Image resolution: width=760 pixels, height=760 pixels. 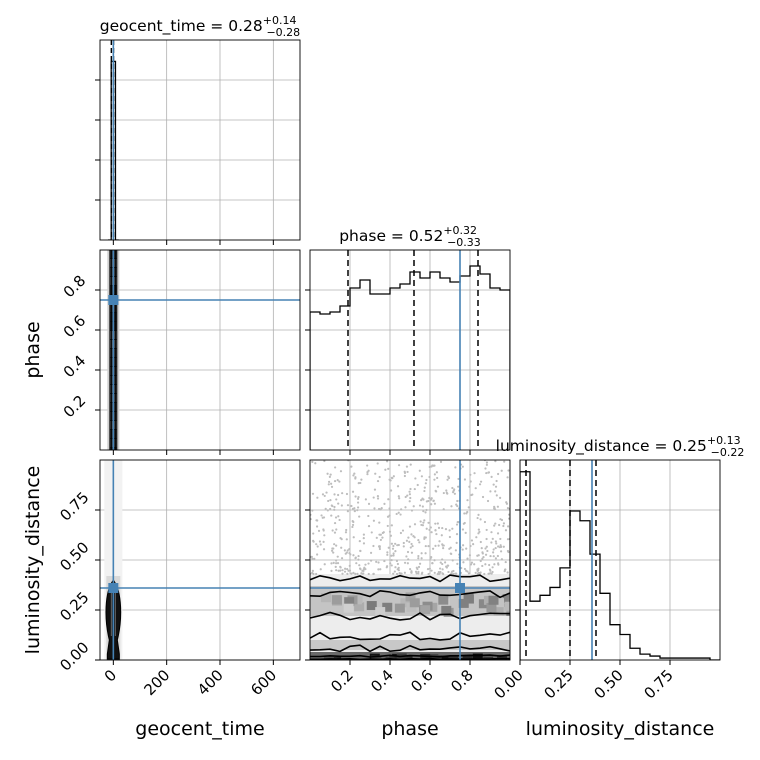 What do you see at coordinates (200, 350) in the screenshot?
I see `geocent-phase-2d` at bounding box center [200, 350].